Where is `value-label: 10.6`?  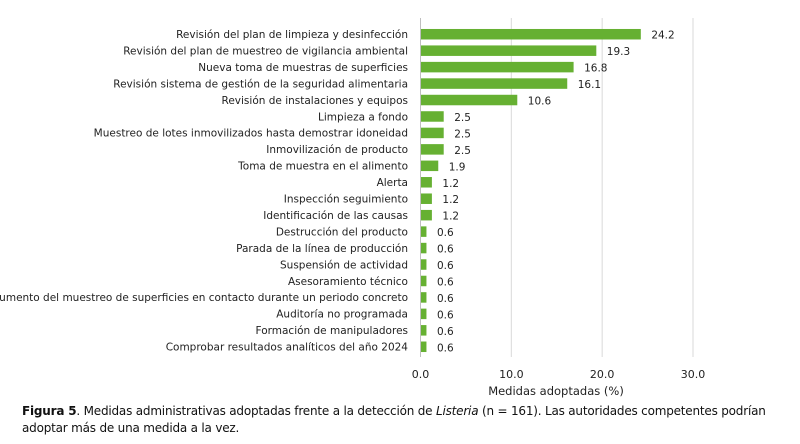
value-label: 10.6 is located at coordinates (540, 102).